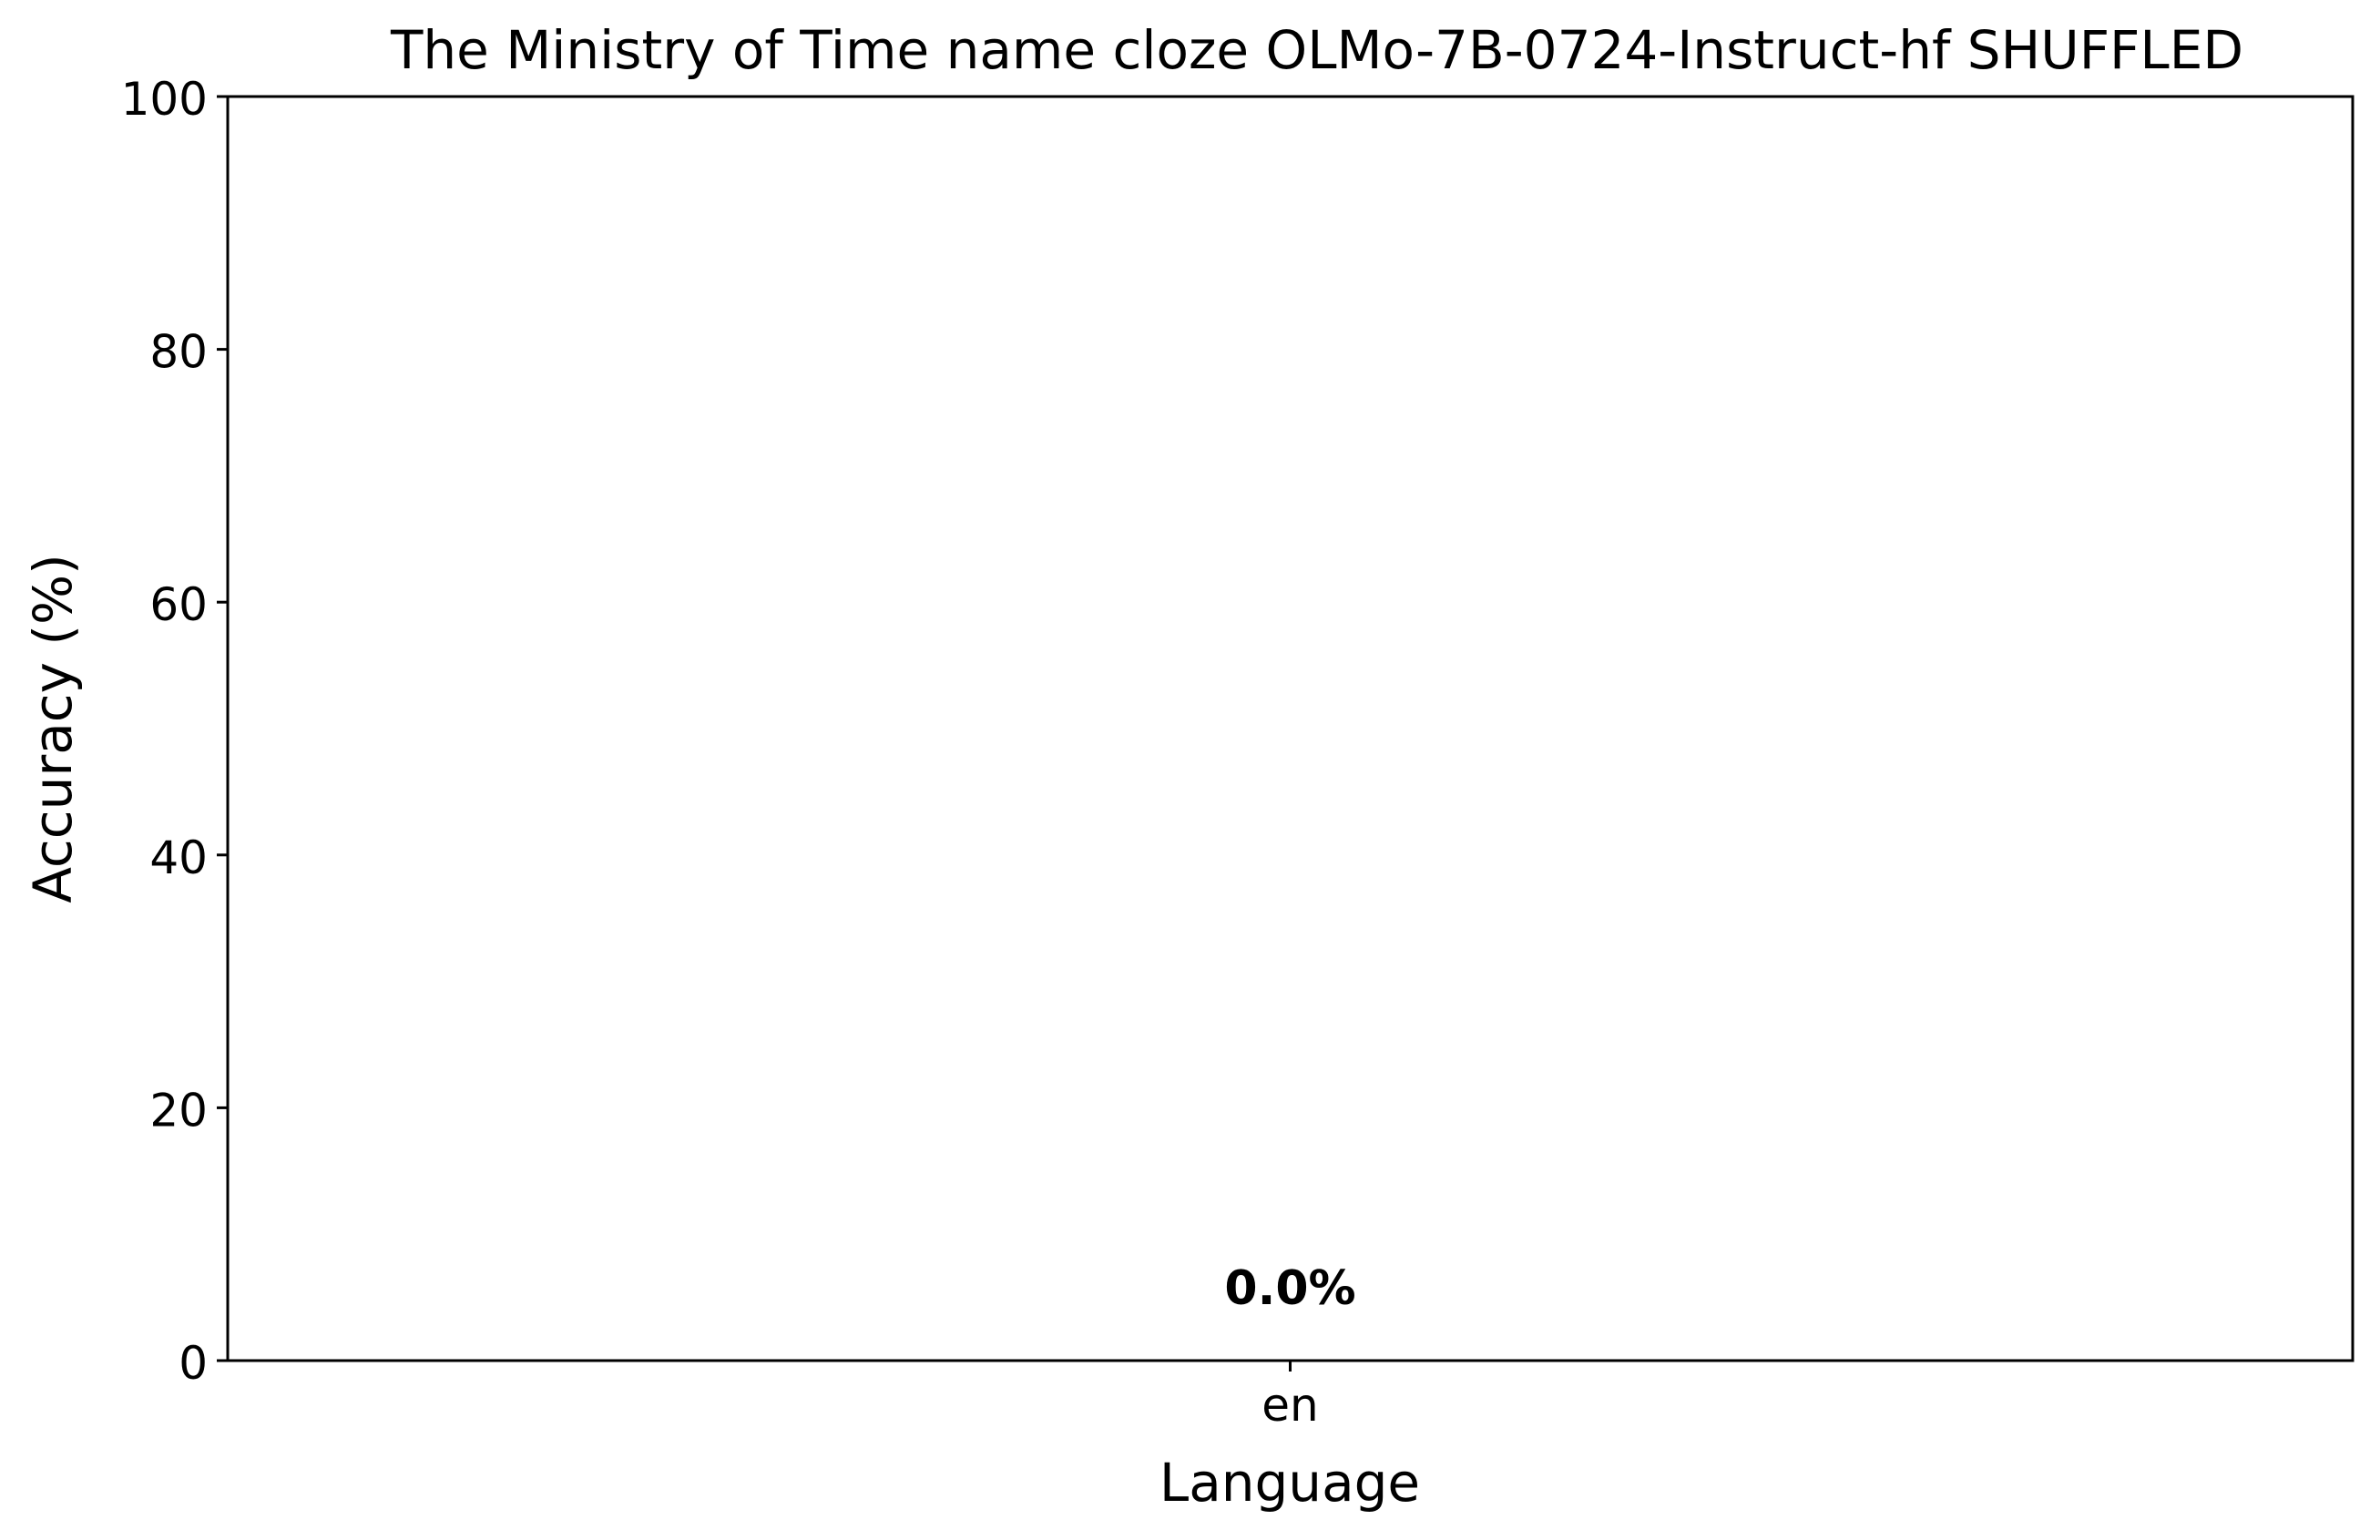 The width and height of the screenshot is (2380, 1540). What do you see at coordinates (179, 857) in the screenshot?
I see `y-tick-label: 40` at bounding box center [179, 857].